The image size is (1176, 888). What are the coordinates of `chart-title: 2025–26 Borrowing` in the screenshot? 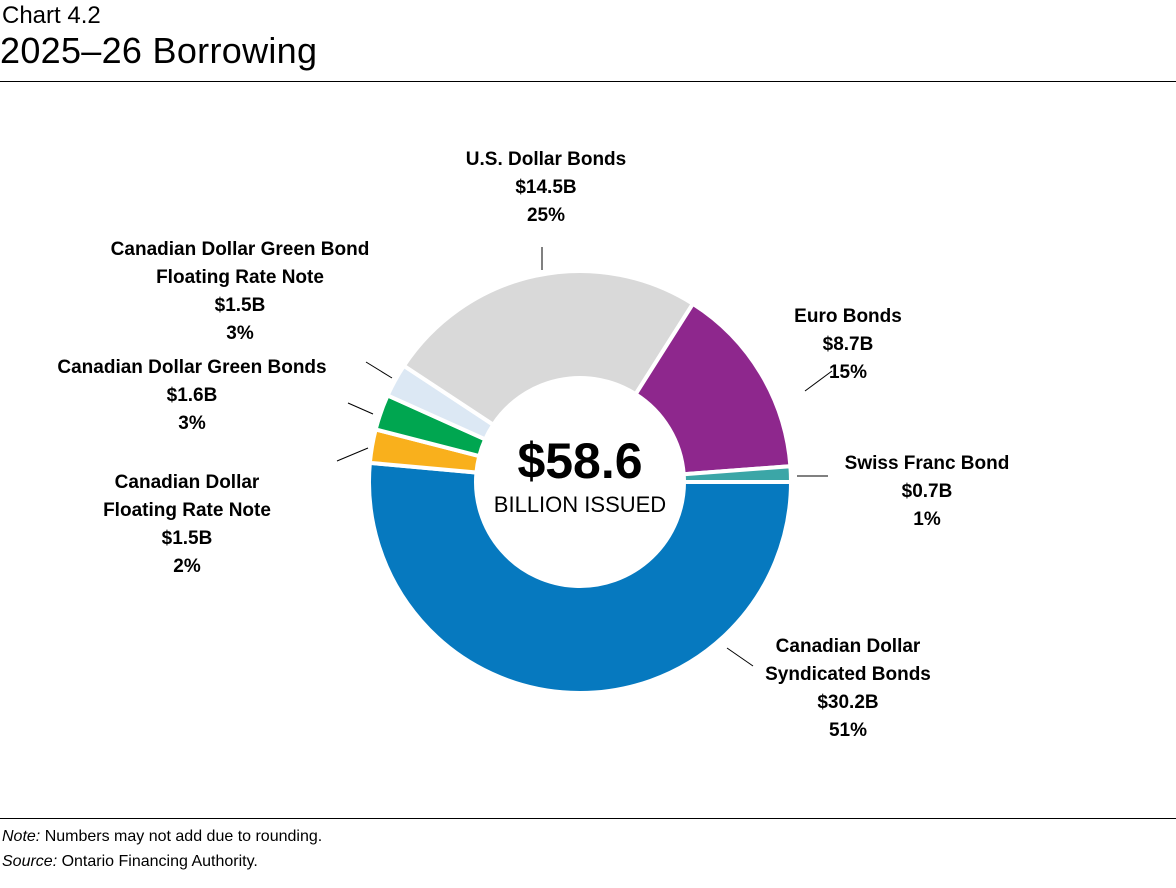 It's located at (159, 50).